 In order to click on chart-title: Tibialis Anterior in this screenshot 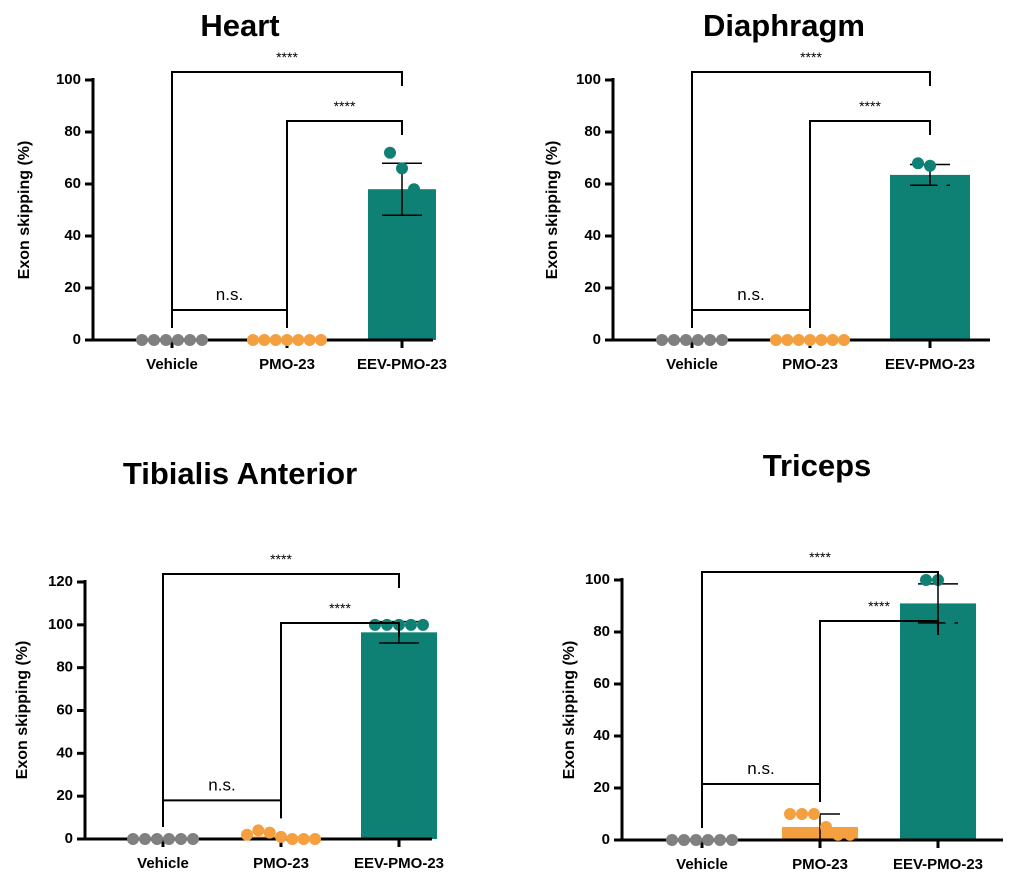, I will do `click(240, 473)`.